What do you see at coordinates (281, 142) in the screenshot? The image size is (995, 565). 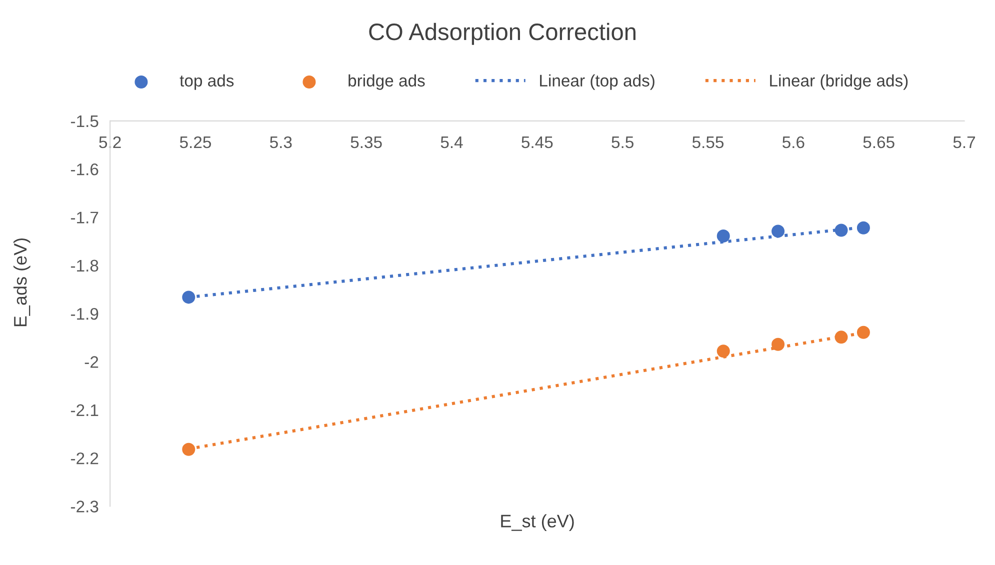 I see `x-tick-label: 5.3` at bounding box center [281, 142].